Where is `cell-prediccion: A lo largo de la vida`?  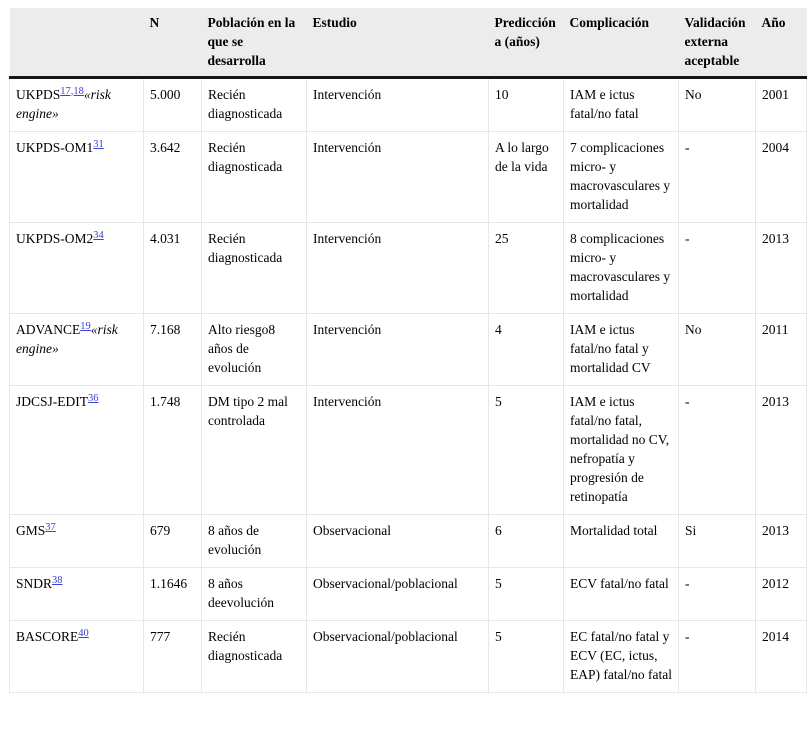
cell-prediccion: A lo largo de la vida is located at coordinates (526, 177).